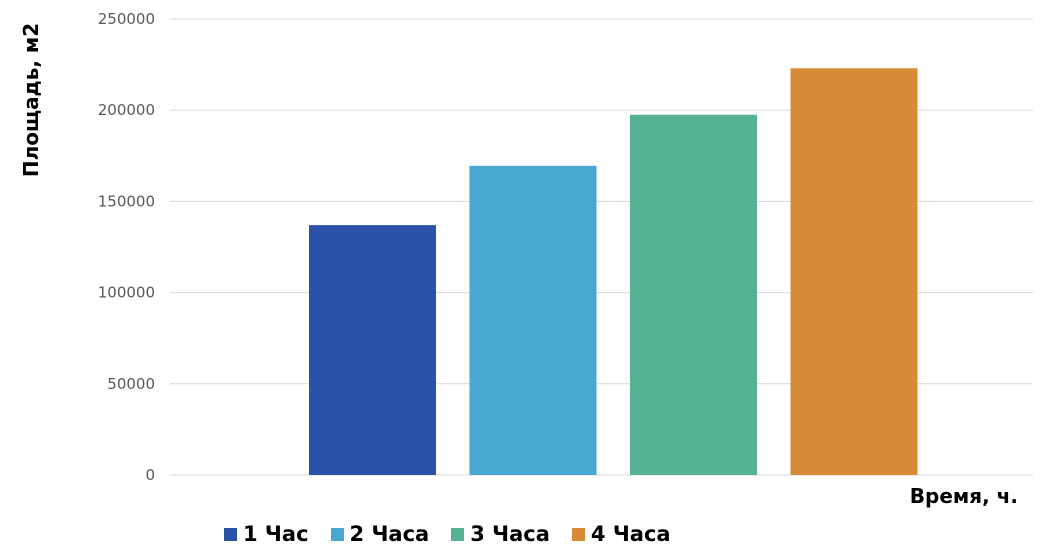  Describe the element at coordinates (131, 384) in the screenshot. I see `y-tick-label: 50000` at that location.